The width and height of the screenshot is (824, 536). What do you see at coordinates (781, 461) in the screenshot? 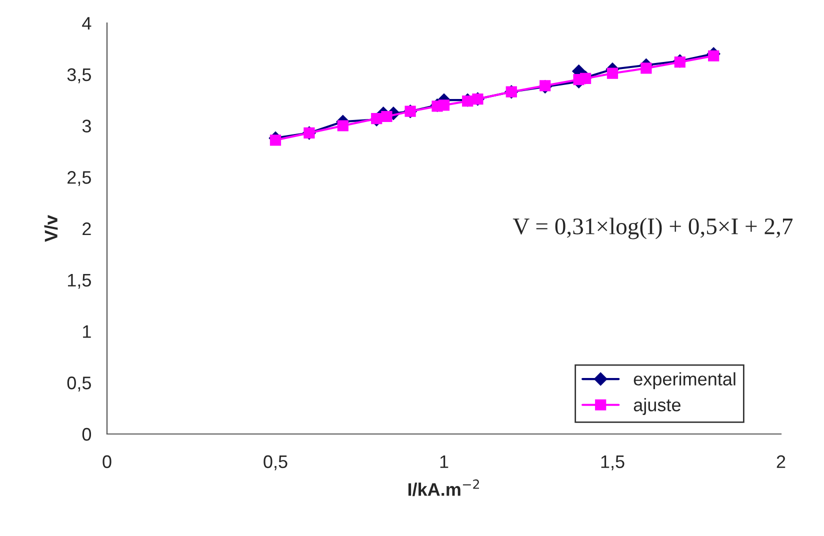
I see `x-tick-label: 2` at bounding box center [781, 461].